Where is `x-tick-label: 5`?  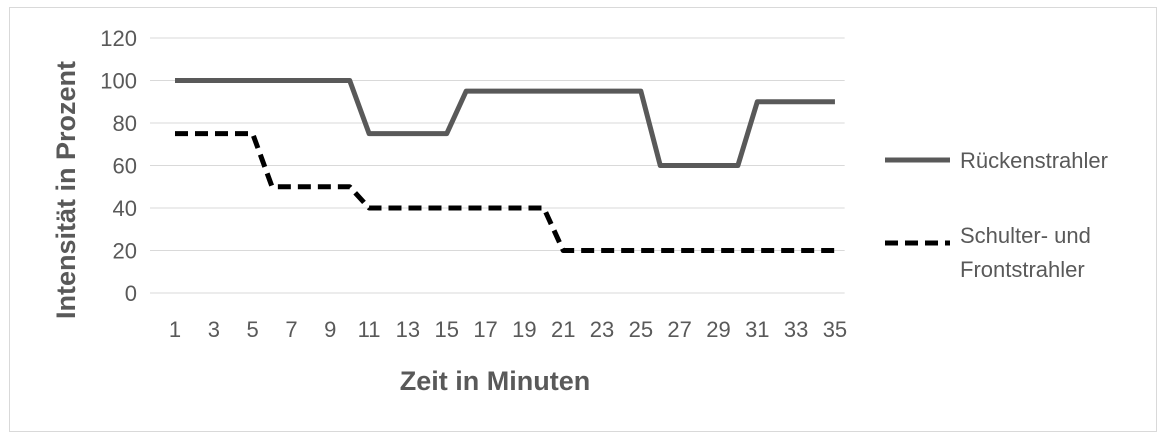 x-tick-label: 5 is located at coordinates (253, 329).